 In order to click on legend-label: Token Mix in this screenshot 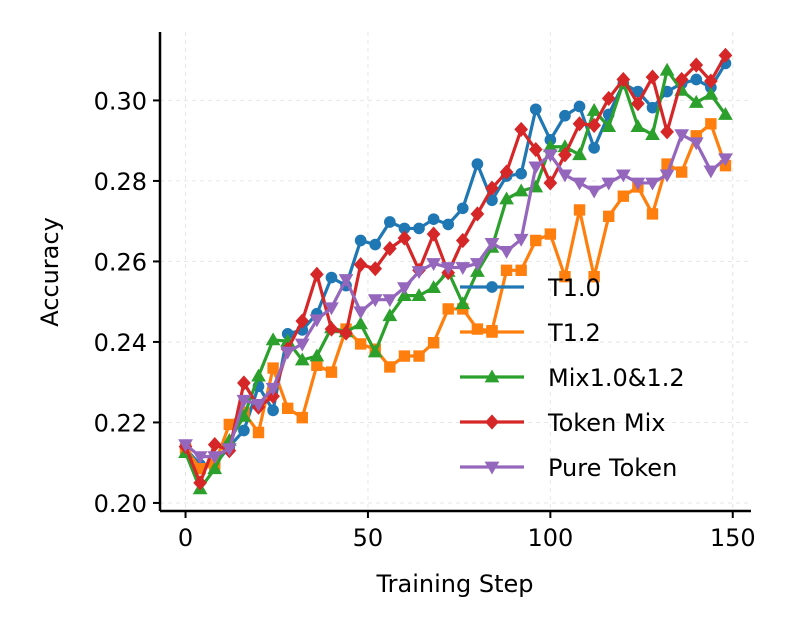, I will do `click(606, 423)`.